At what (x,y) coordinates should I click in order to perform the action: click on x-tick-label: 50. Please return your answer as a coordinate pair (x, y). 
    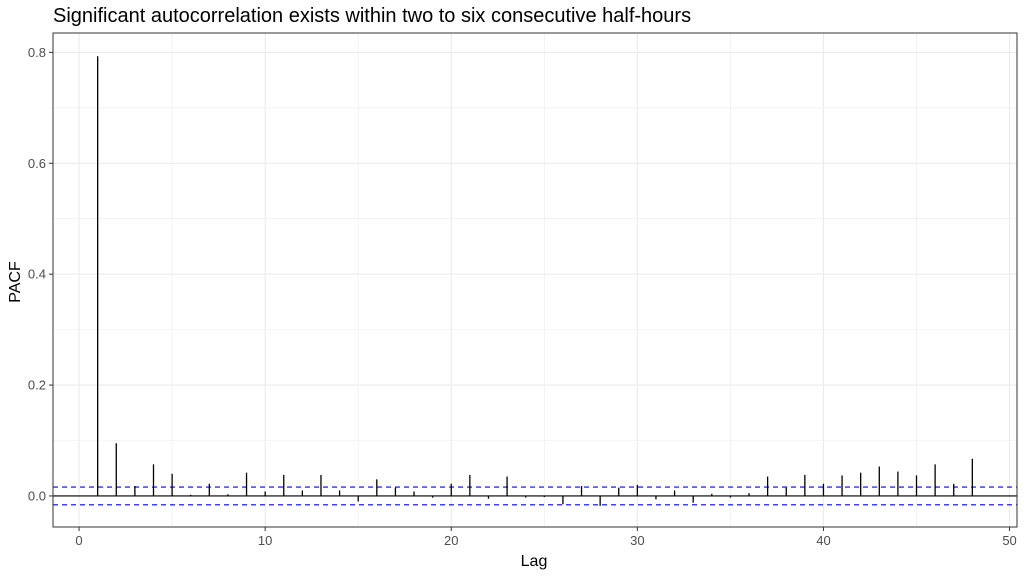
    Looking at the image, I should click on (1009, 540).